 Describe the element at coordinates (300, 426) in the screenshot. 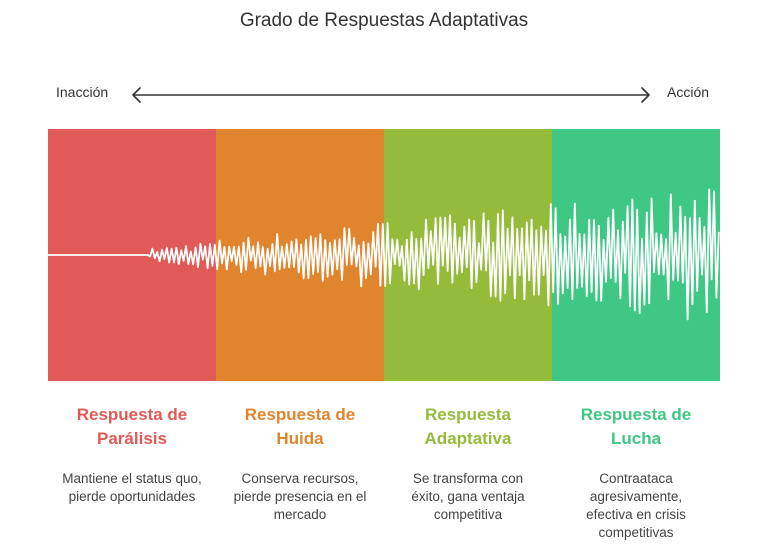

I see `stage-title: Respuesta de Huida` at that location.